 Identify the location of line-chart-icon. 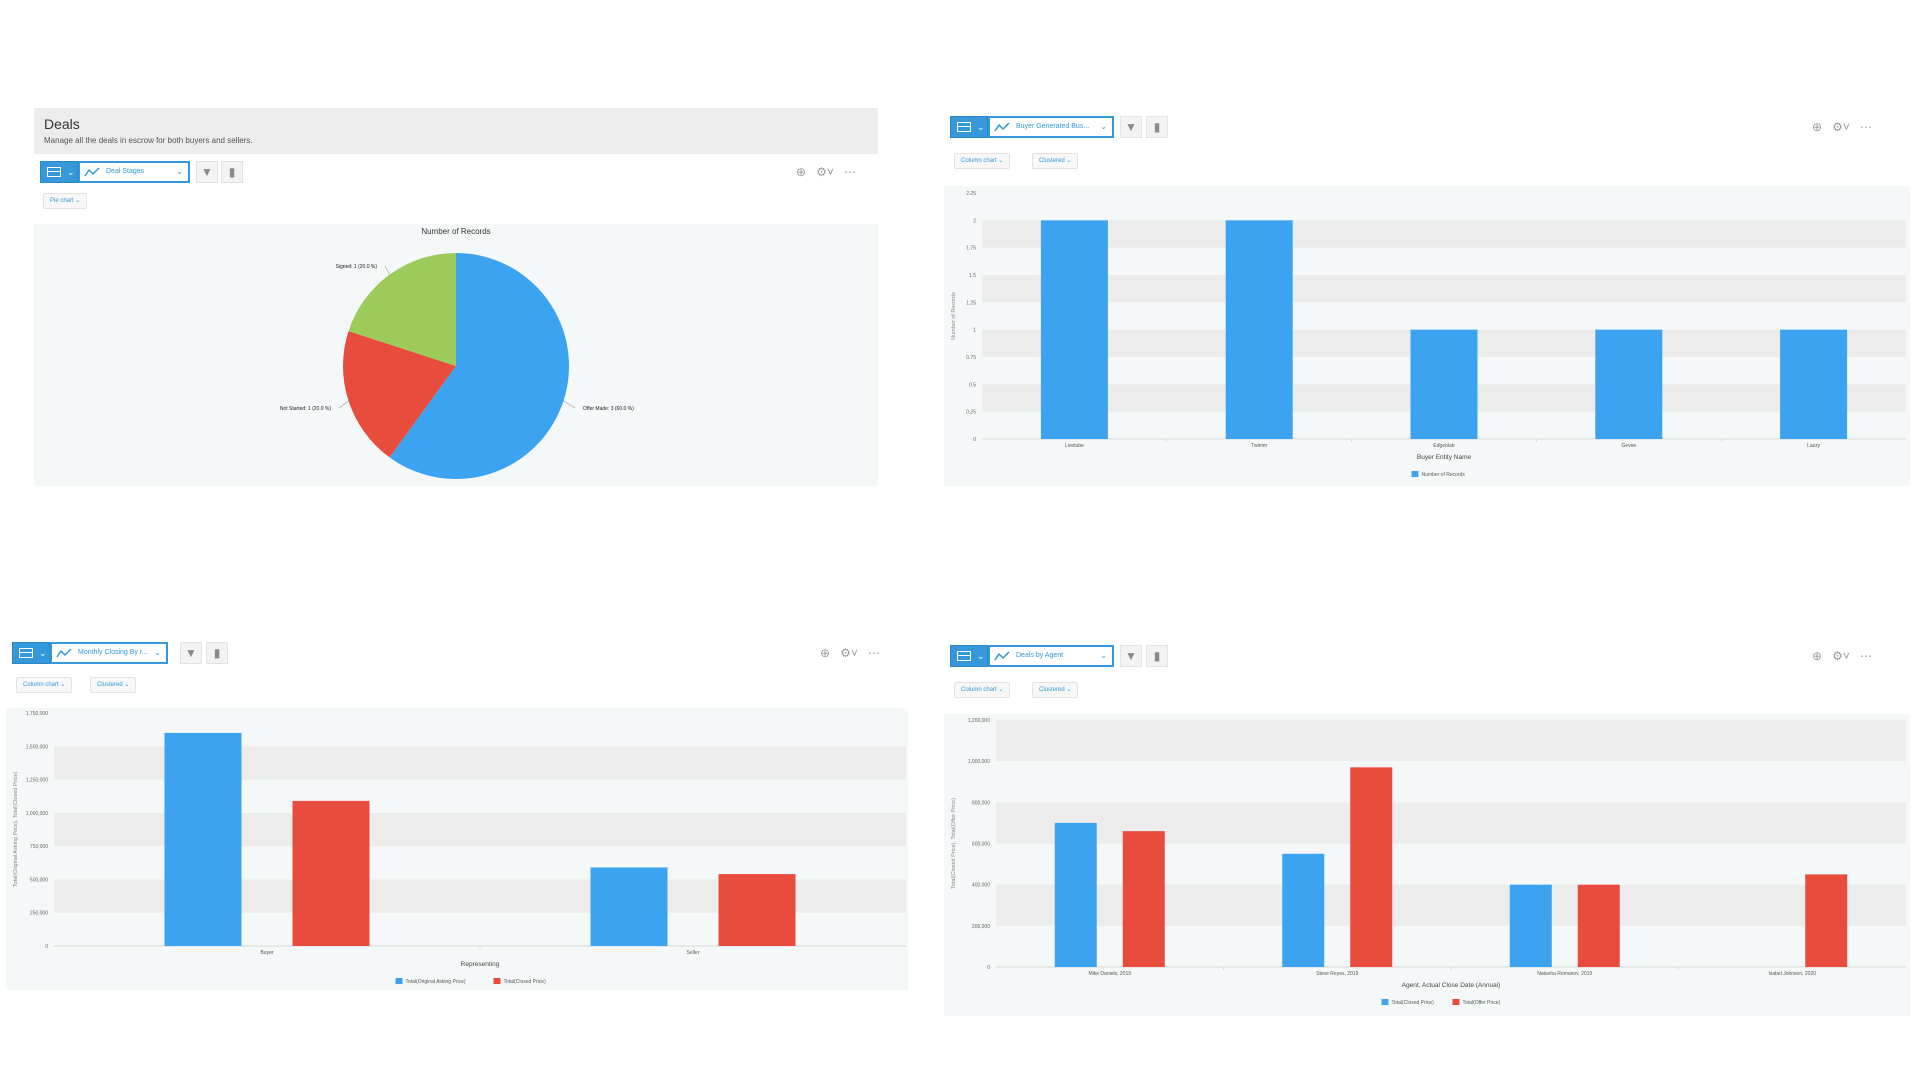
(64, 653).